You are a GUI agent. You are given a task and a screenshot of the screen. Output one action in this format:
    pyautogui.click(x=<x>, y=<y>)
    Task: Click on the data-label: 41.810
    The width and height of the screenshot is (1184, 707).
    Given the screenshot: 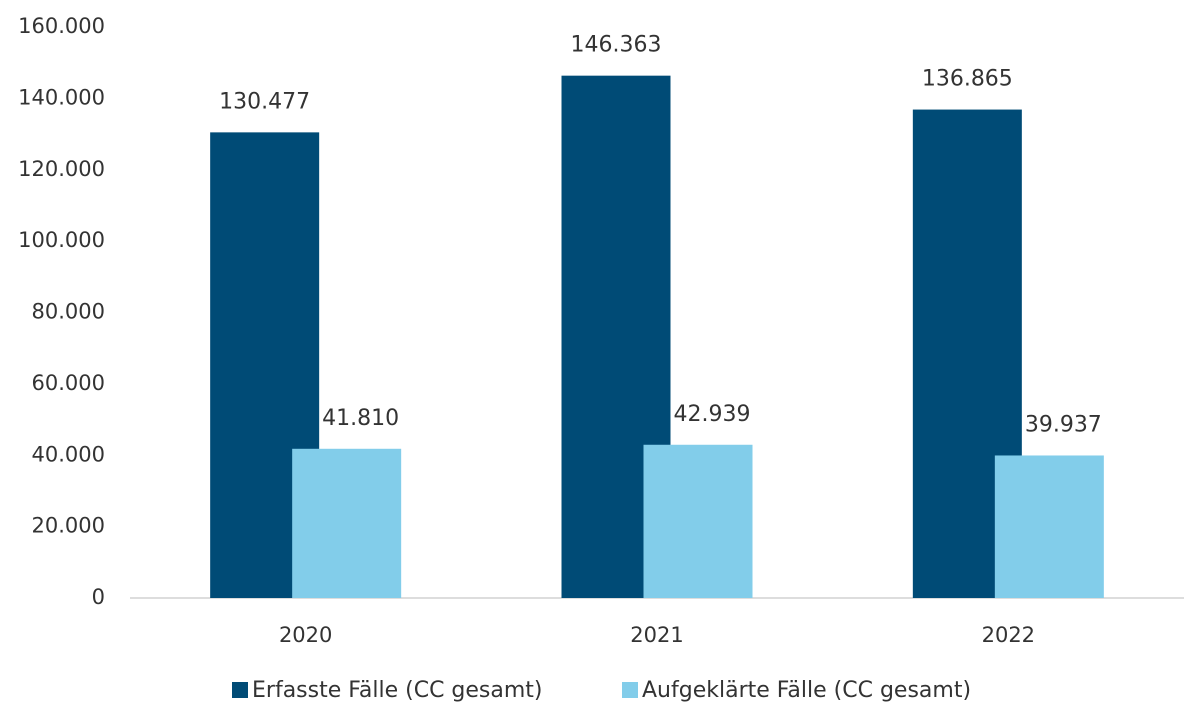 What is the action you would take?
    pyautogui.click(x=360, y=418)
    